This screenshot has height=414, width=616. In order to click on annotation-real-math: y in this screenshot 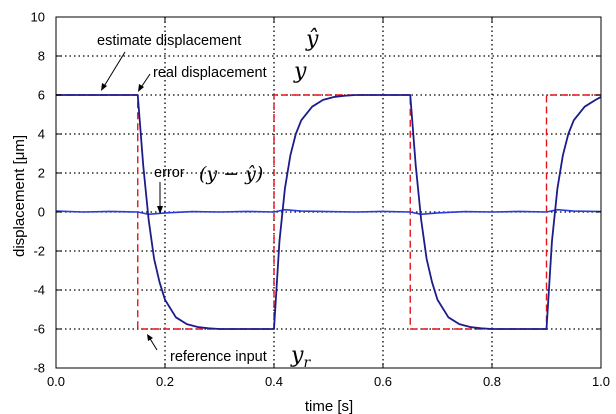, I will do `click(300, 71)`.